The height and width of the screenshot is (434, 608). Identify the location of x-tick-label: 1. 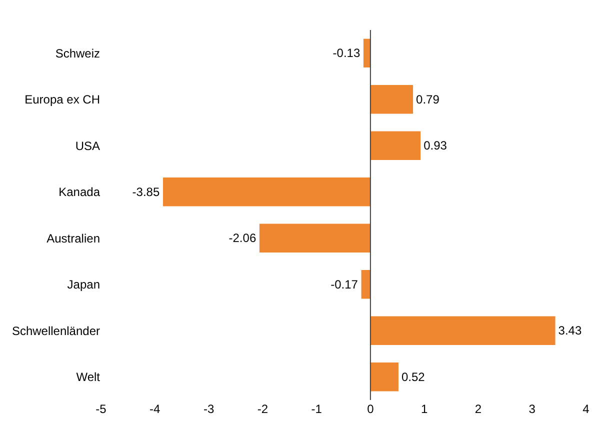
(424, 409).